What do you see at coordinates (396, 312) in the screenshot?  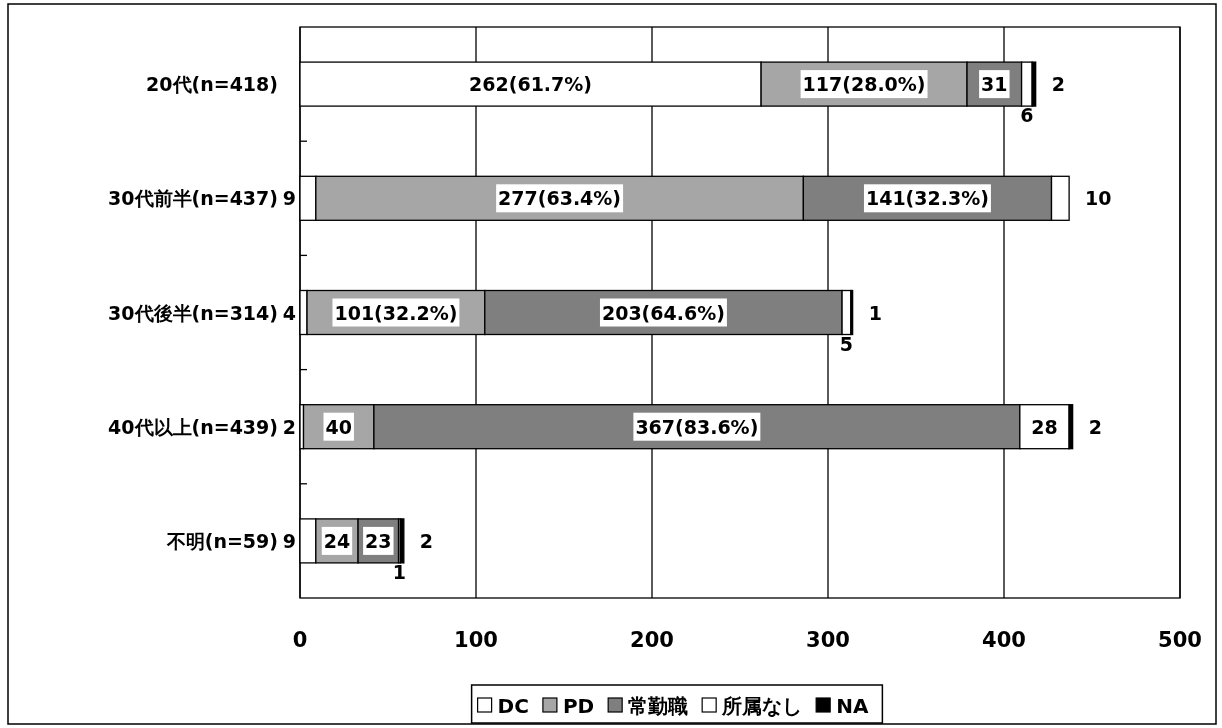 I see `data-label: 101(32.2%)` at bounding box center [396, 312].